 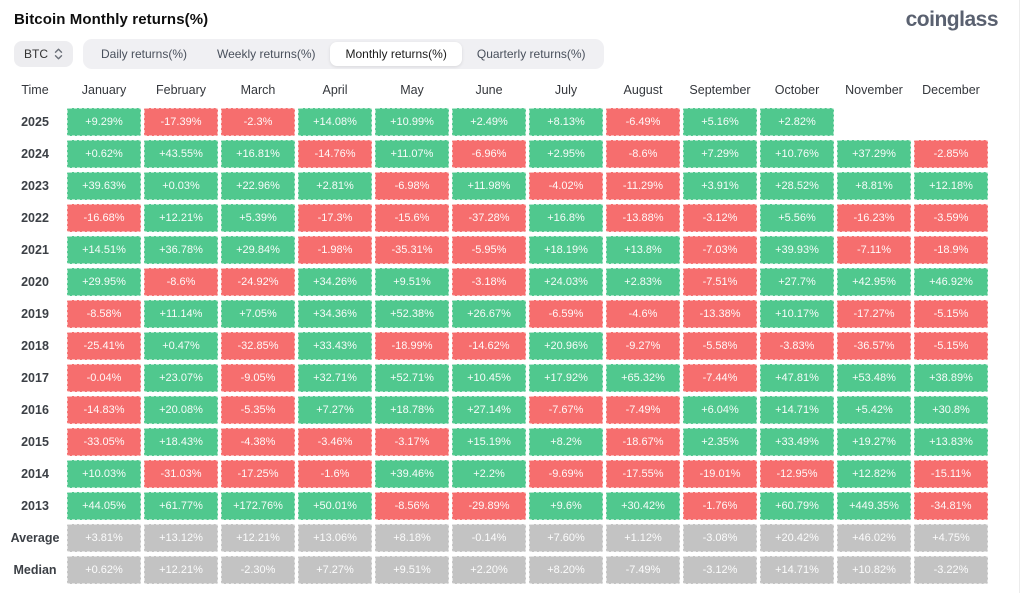 I want to click on return-cell: +22.96%, so click(x=258, y=186).